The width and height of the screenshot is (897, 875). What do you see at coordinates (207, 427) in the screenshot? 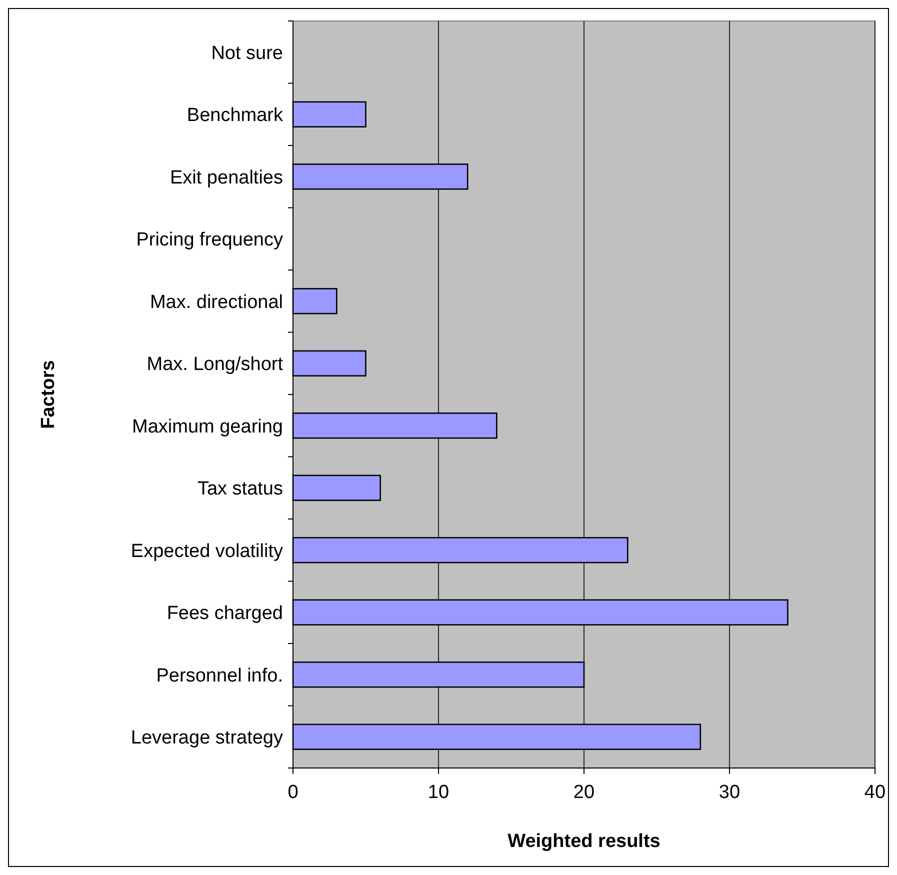
I see `y-tick-label: Maximum gearing` at bounding box center [207, 427].